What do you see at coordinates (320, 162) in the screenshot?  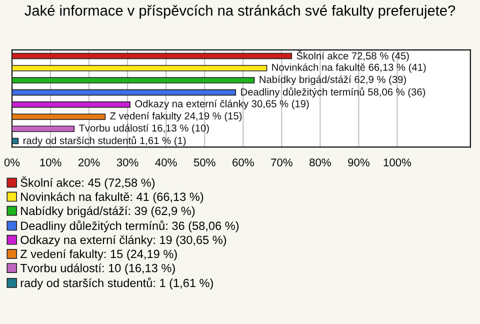 I see `x-tick-label: 80%` at bounding box center [320, 162].